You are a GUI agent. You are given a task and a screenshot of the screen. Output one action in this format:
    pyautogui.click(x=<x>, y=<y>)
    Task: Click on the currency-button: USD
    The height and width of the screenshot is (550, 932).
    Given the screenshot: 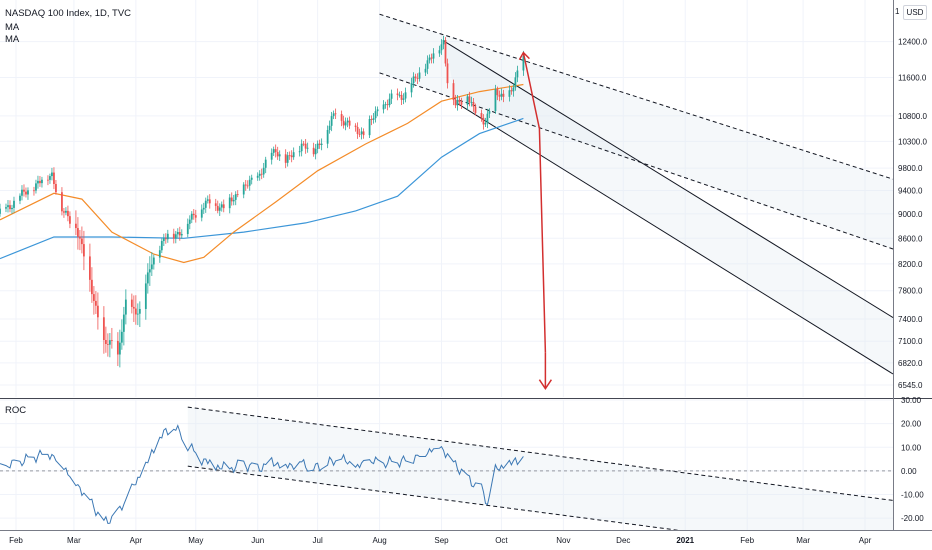 What is the action you would take?
    pyautogui.click(x=915, y=12)
    